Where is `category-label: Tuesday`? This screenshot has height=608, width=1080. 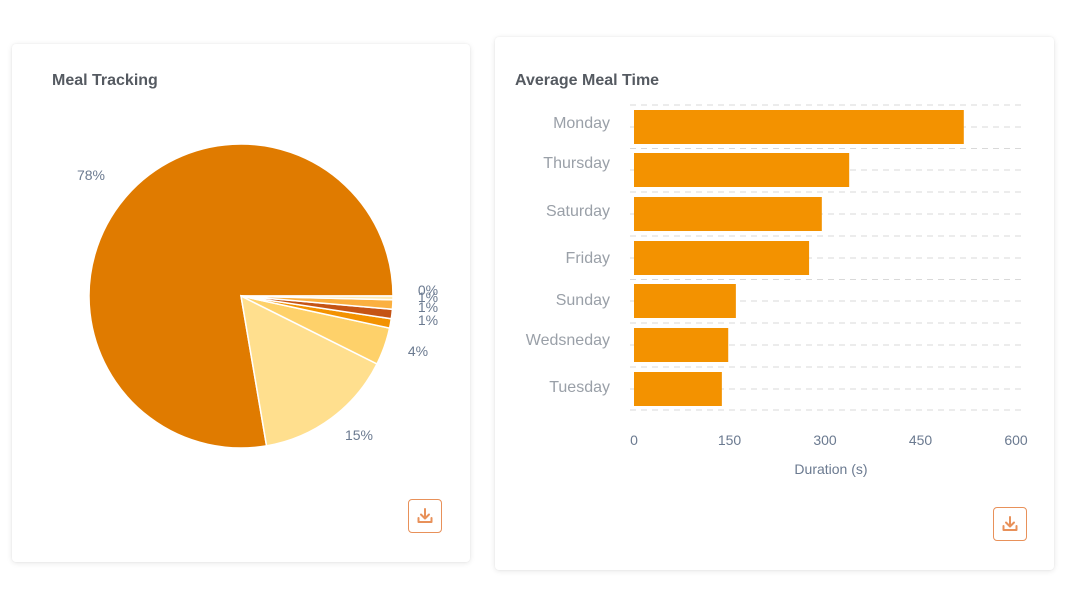 category-label: Tuesday is located at coordinates (579, 387).